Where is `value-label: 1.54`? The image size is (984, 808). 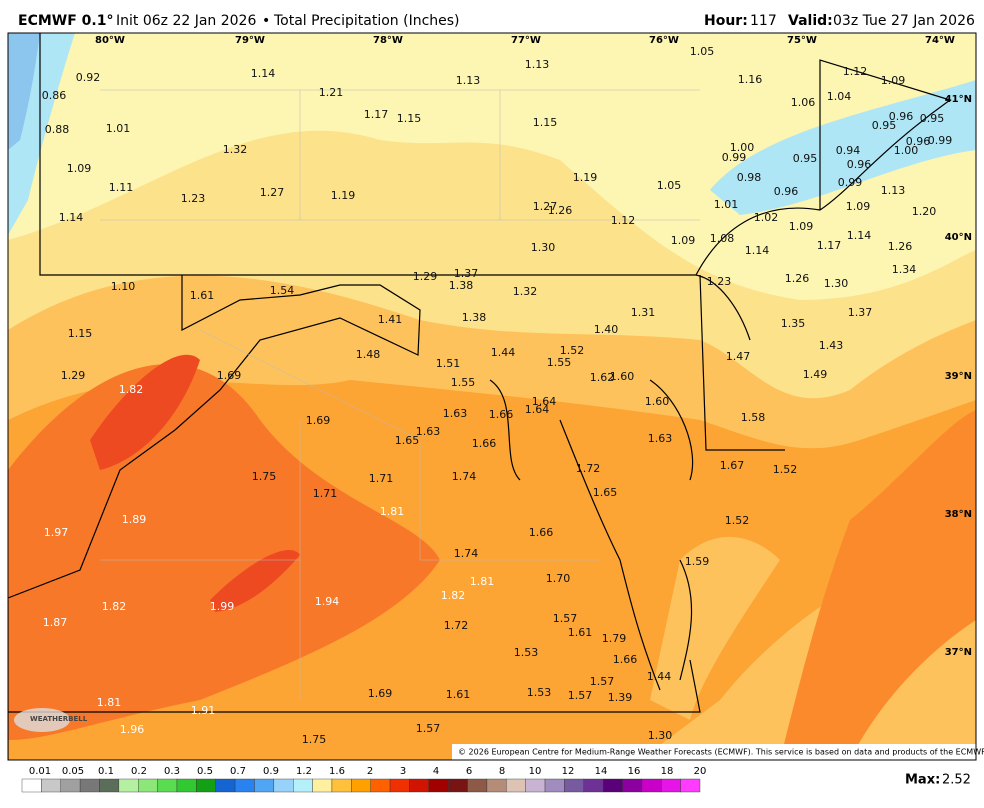 value-label: 1.54 is located at coordinates (282, 290).